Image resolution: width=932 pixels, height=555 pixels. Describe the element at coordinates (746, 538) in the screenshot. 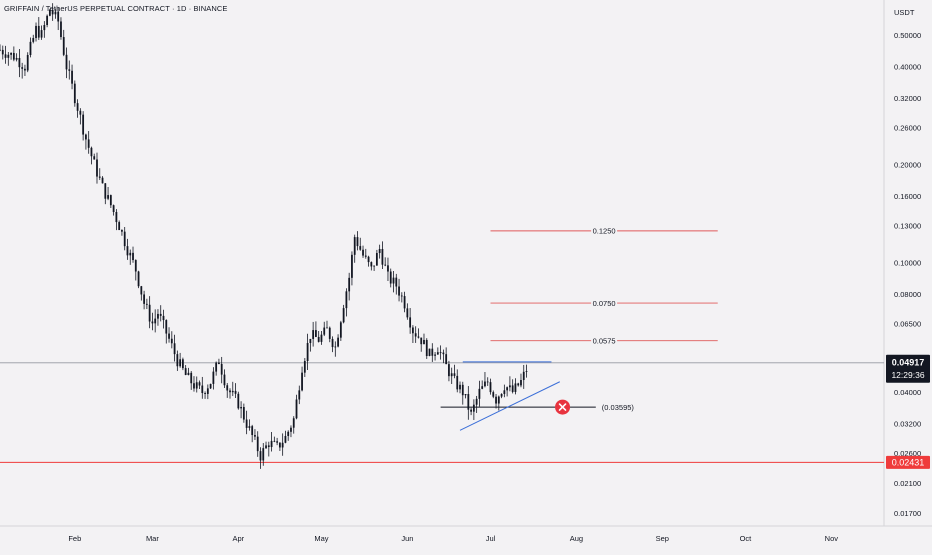

I see `time-tick-label: Oct` at that location.